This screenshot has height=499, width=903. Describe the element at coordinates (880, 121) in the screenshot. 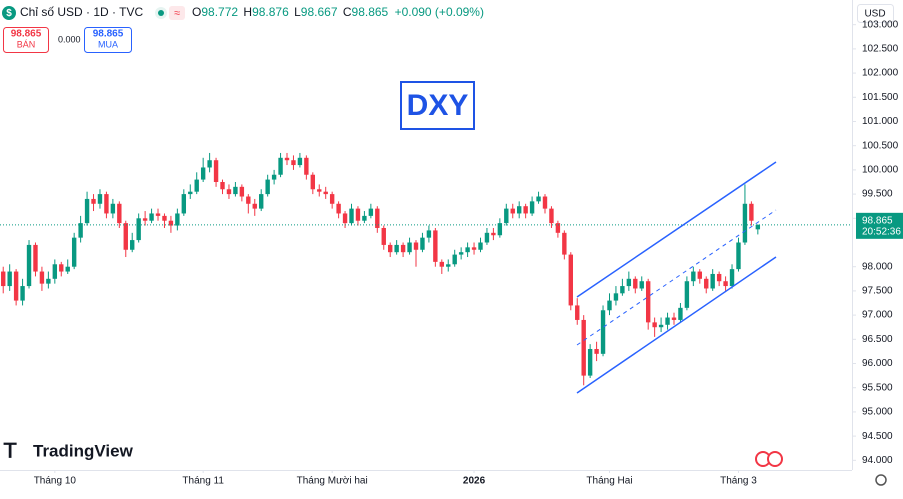

I see `y-tick-label: 101.000` at that location.